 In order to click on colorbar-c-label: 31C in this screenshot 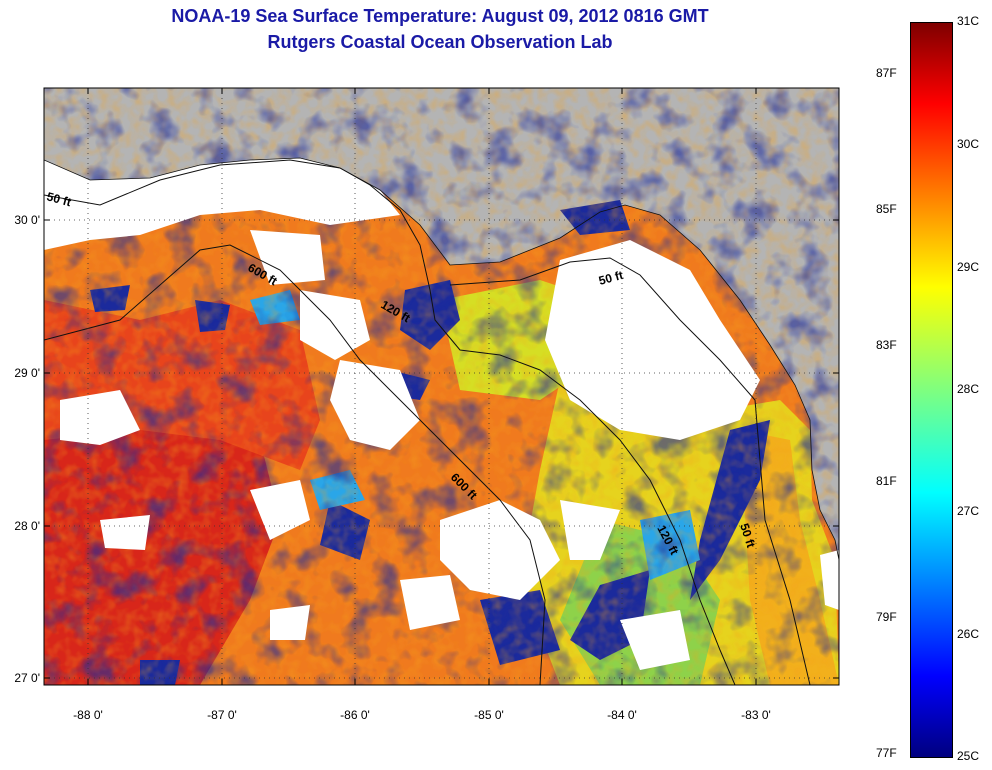, I will do `click(968, 21)`.